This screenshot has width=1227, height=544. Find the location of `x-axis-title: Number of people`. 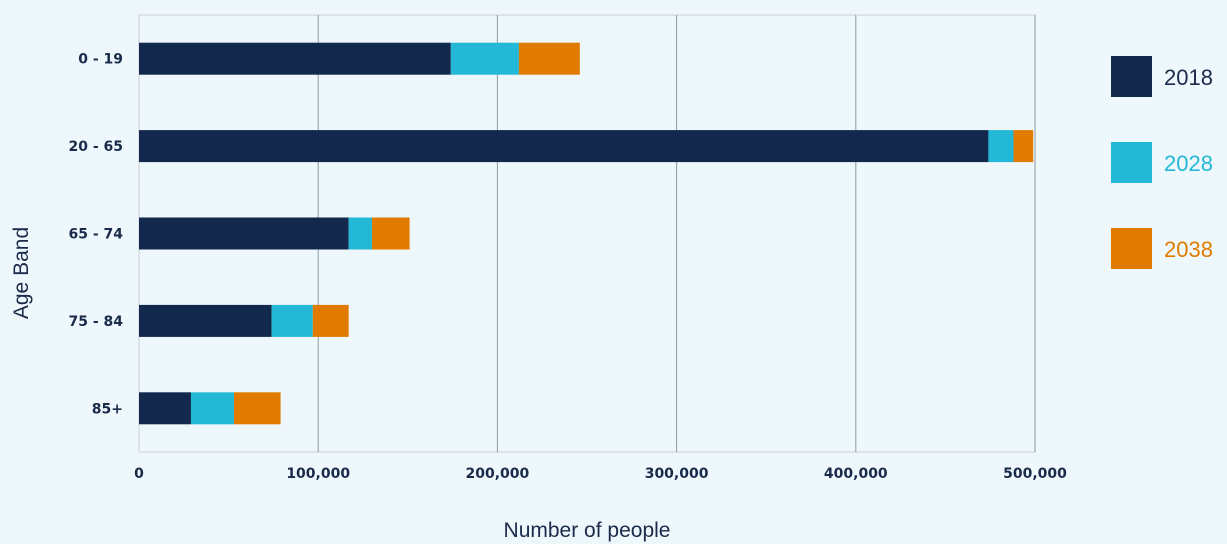

x-axis-title: Number of people is located at coordinates (587, 530).